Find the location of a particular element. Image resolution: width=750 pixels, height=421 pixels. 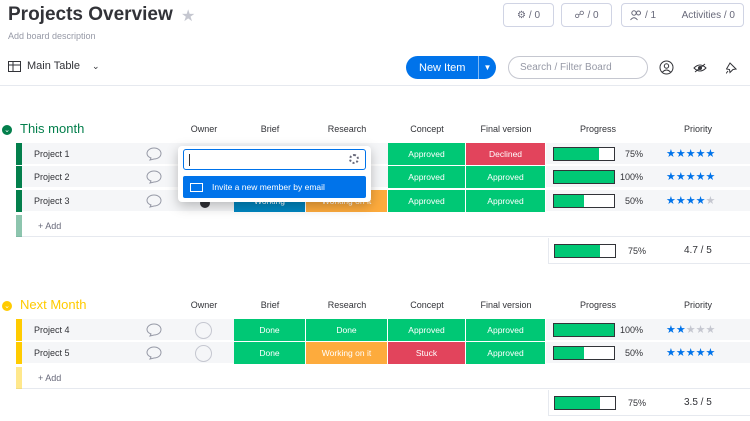

person-filter-icon is located at coordinates (666, 67).